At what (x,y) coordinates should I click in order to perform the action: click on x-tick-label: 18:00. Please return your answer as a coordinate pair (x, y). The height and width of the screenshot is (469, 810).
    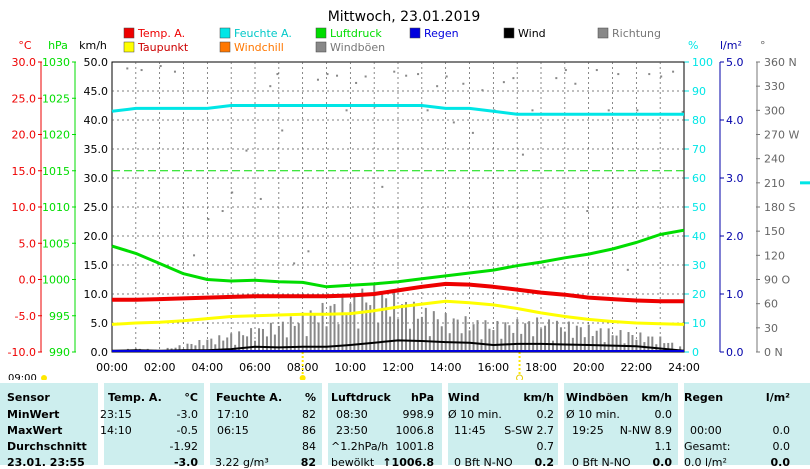
    Looking at the image, I should click on (541, 367).